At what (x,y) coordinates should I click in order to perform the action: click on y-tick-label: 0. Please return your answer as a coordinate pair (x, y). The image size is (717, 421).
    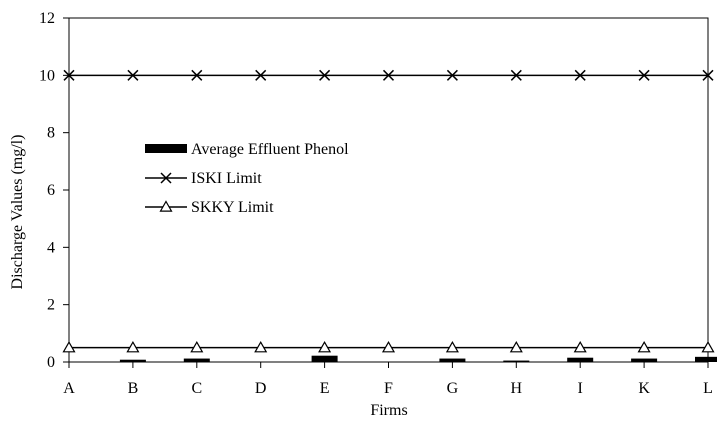
    Looking at the image, I should click on (51, 362).